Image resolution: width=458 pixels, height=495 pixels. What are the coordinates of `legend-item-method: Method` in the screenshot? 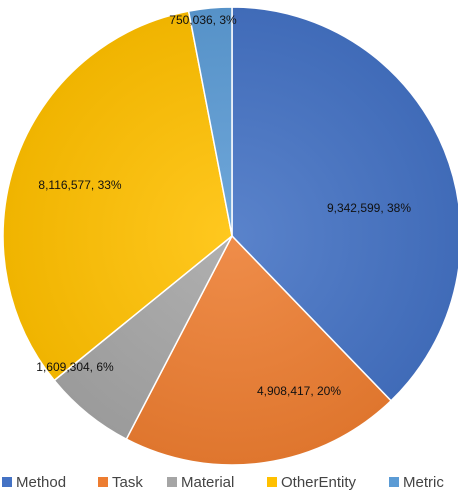 It's located at (34, 482).